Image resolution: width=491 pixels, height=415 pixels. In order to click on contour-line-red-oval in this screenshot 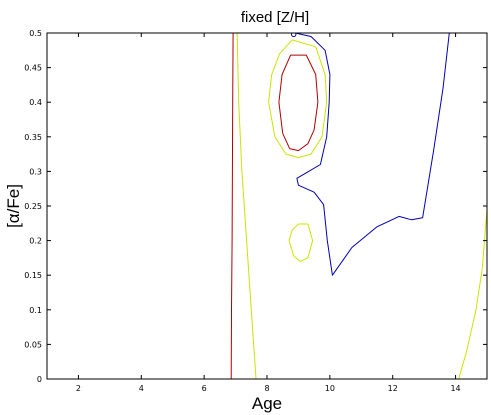, I will do `click(298, 103)`.